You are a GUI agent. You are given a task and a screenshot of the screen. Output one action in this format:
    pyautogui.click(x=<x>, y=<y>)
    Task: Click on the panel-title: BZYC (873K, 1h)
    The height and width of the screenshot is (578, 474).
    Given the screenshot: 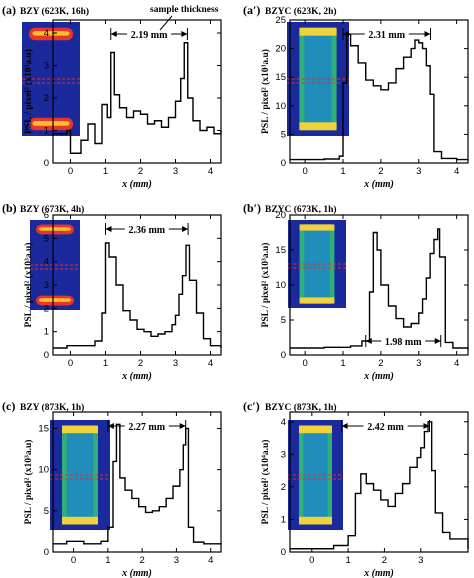 What is the action you would take?
    pyautogui.click(x=301, y=407)
    